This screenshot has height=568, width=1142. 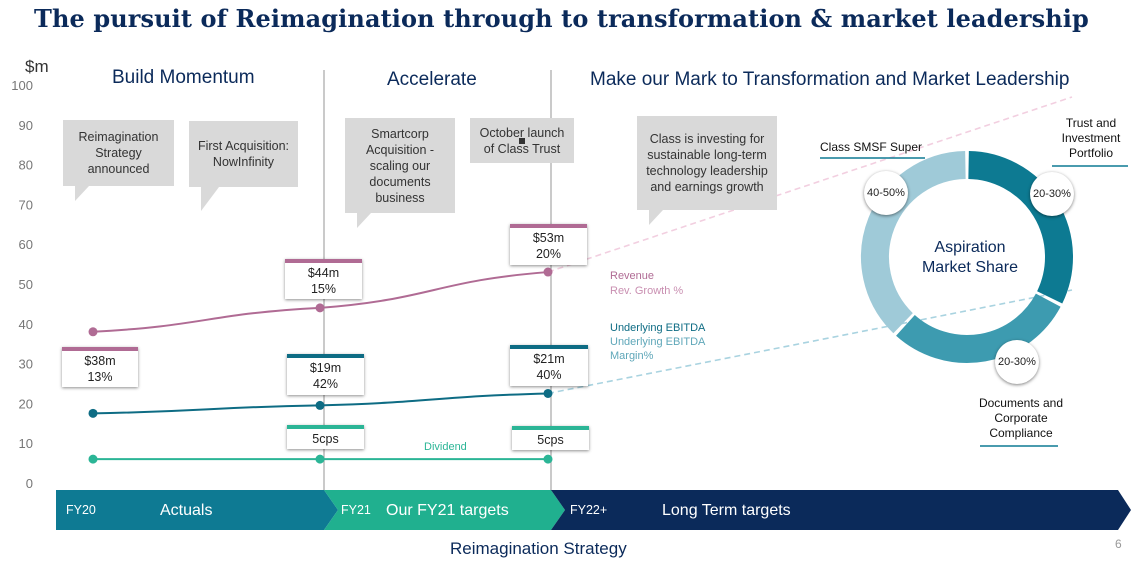 I want to click on donut-trust-line-3: Portfolio, so click(x=1091, y=153).